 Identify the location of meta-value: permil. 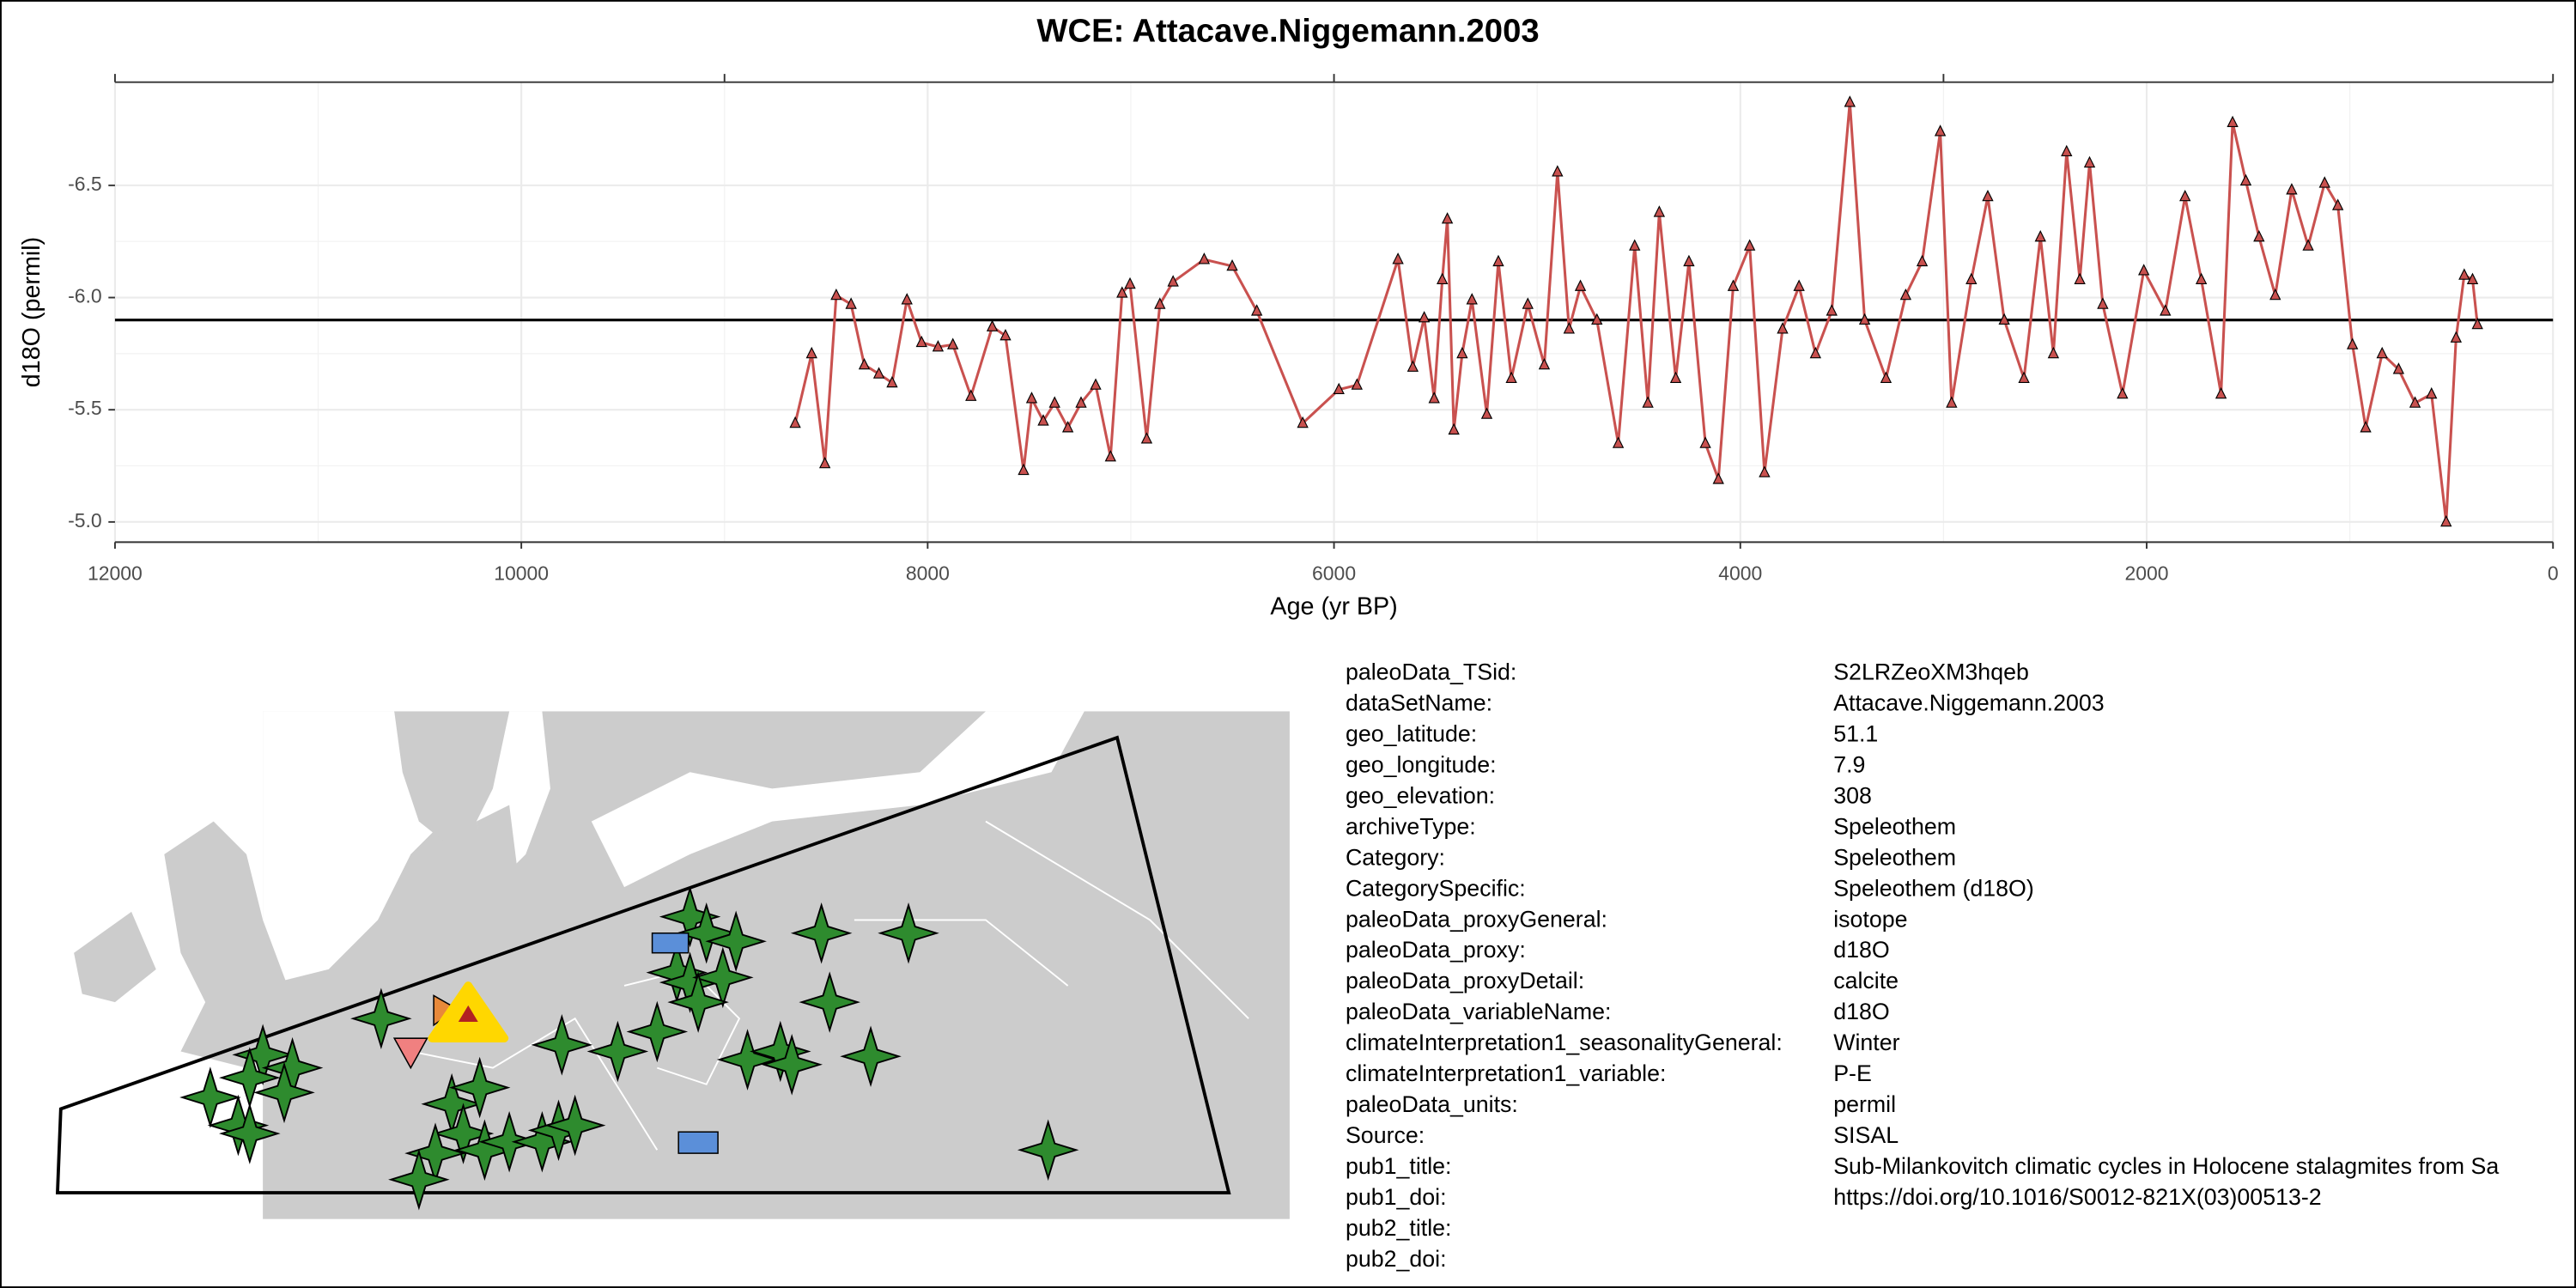
(1865, 1104).